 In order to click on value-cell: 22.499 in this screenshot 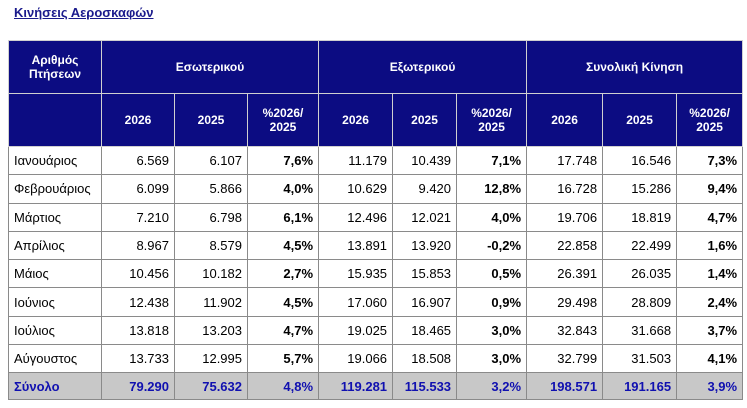, I will do `click(640, 245)`.